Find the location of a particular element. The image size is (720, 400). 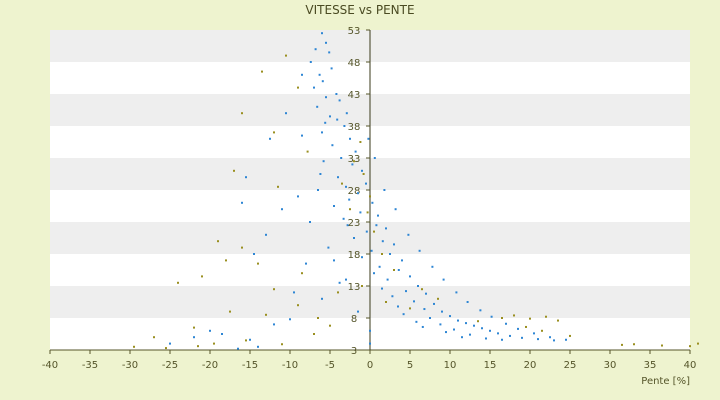

y-tick-label: 8 is located at coordinates (354, 319).